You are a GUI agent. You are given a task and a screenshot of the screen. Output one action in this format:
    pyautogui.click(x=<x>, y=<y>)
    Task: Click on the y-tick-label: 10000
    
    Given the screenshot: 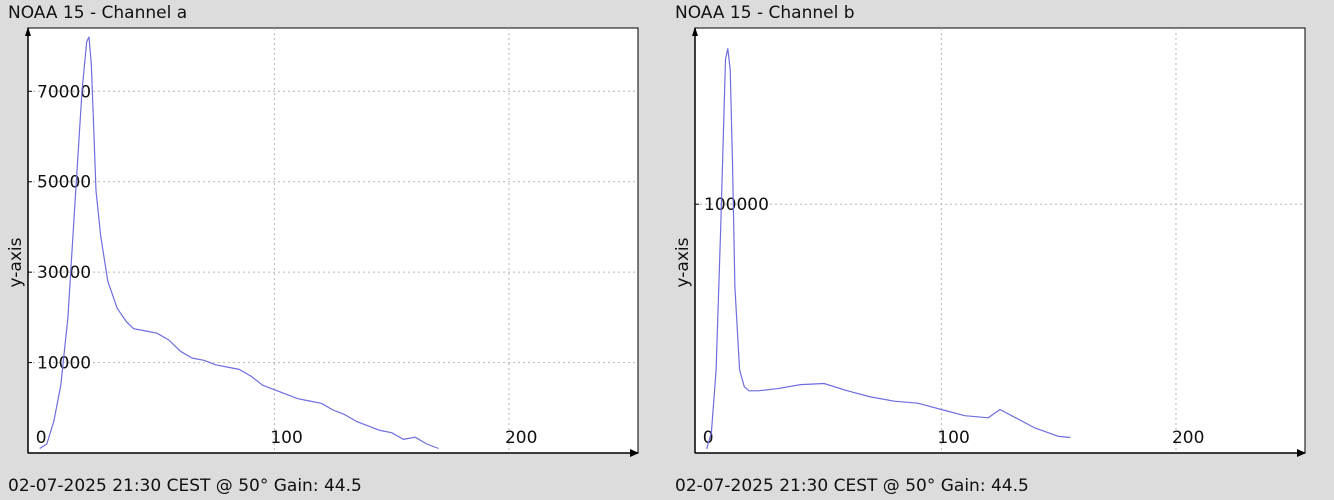 What is the action you would take?
    pyautogui.click(x=64, y=364)
    